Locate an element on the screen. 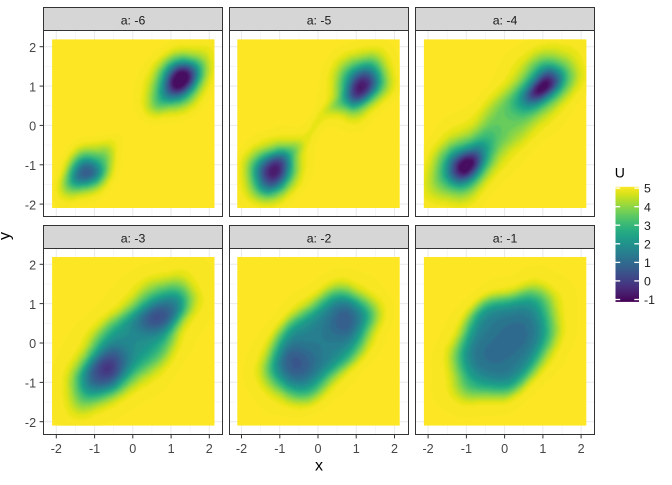  svg-text: a: -3 is located at coordinates (133, 239).